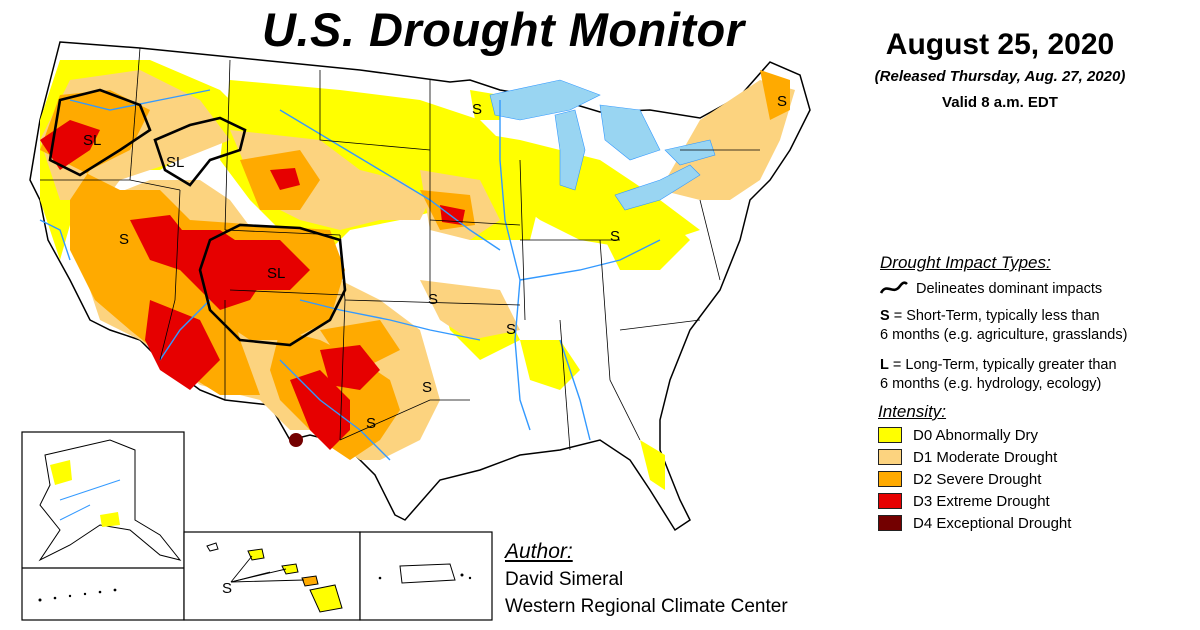 The image size is (1200, 630). I want to click on long-term-letter: L, so click(884, 365).